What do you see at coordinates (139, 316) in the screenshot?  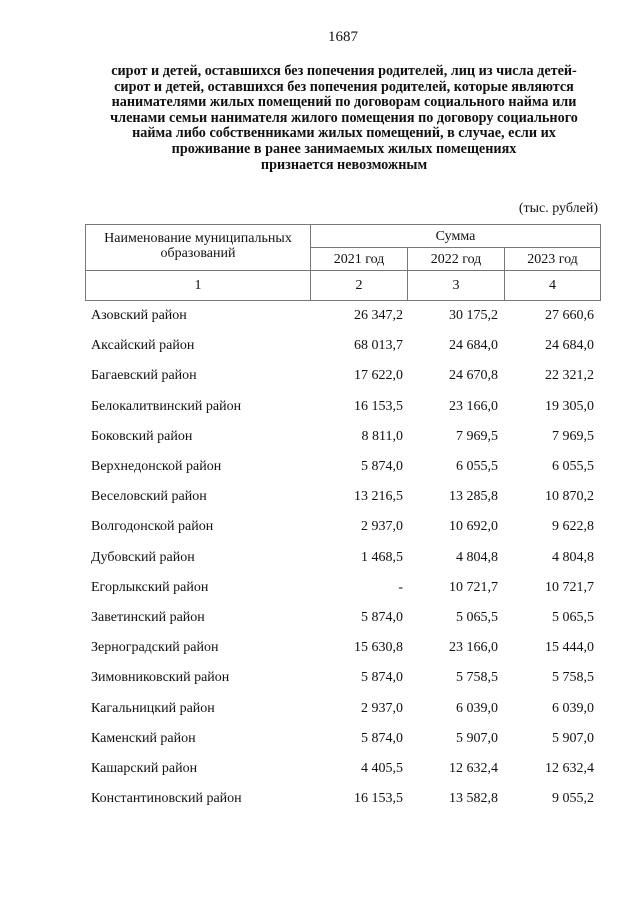 I see `municipality-name: Азовский район` at bounding box center [139, 316].